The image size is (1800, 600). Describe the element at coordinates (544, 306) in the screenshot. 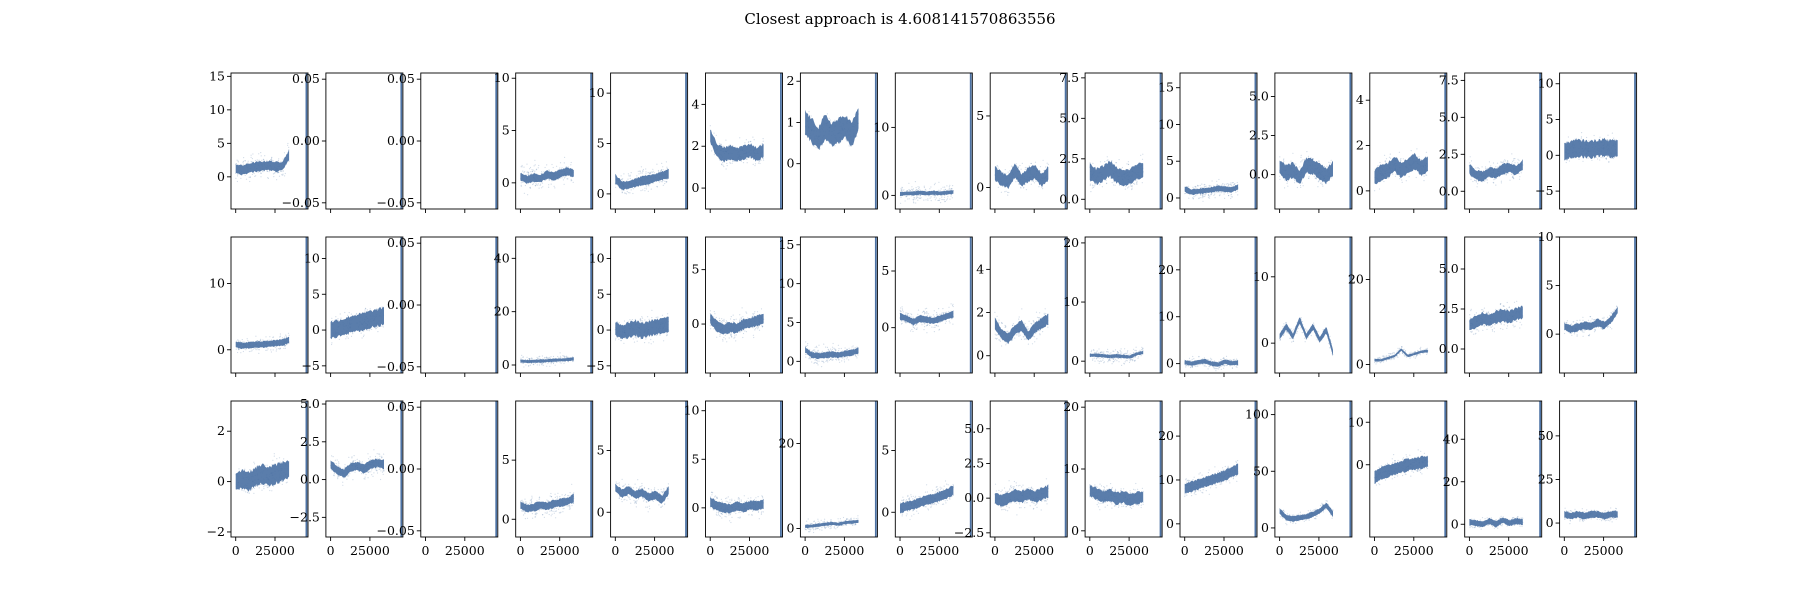

I see `panel-1-3: 0 20 40` at that location.